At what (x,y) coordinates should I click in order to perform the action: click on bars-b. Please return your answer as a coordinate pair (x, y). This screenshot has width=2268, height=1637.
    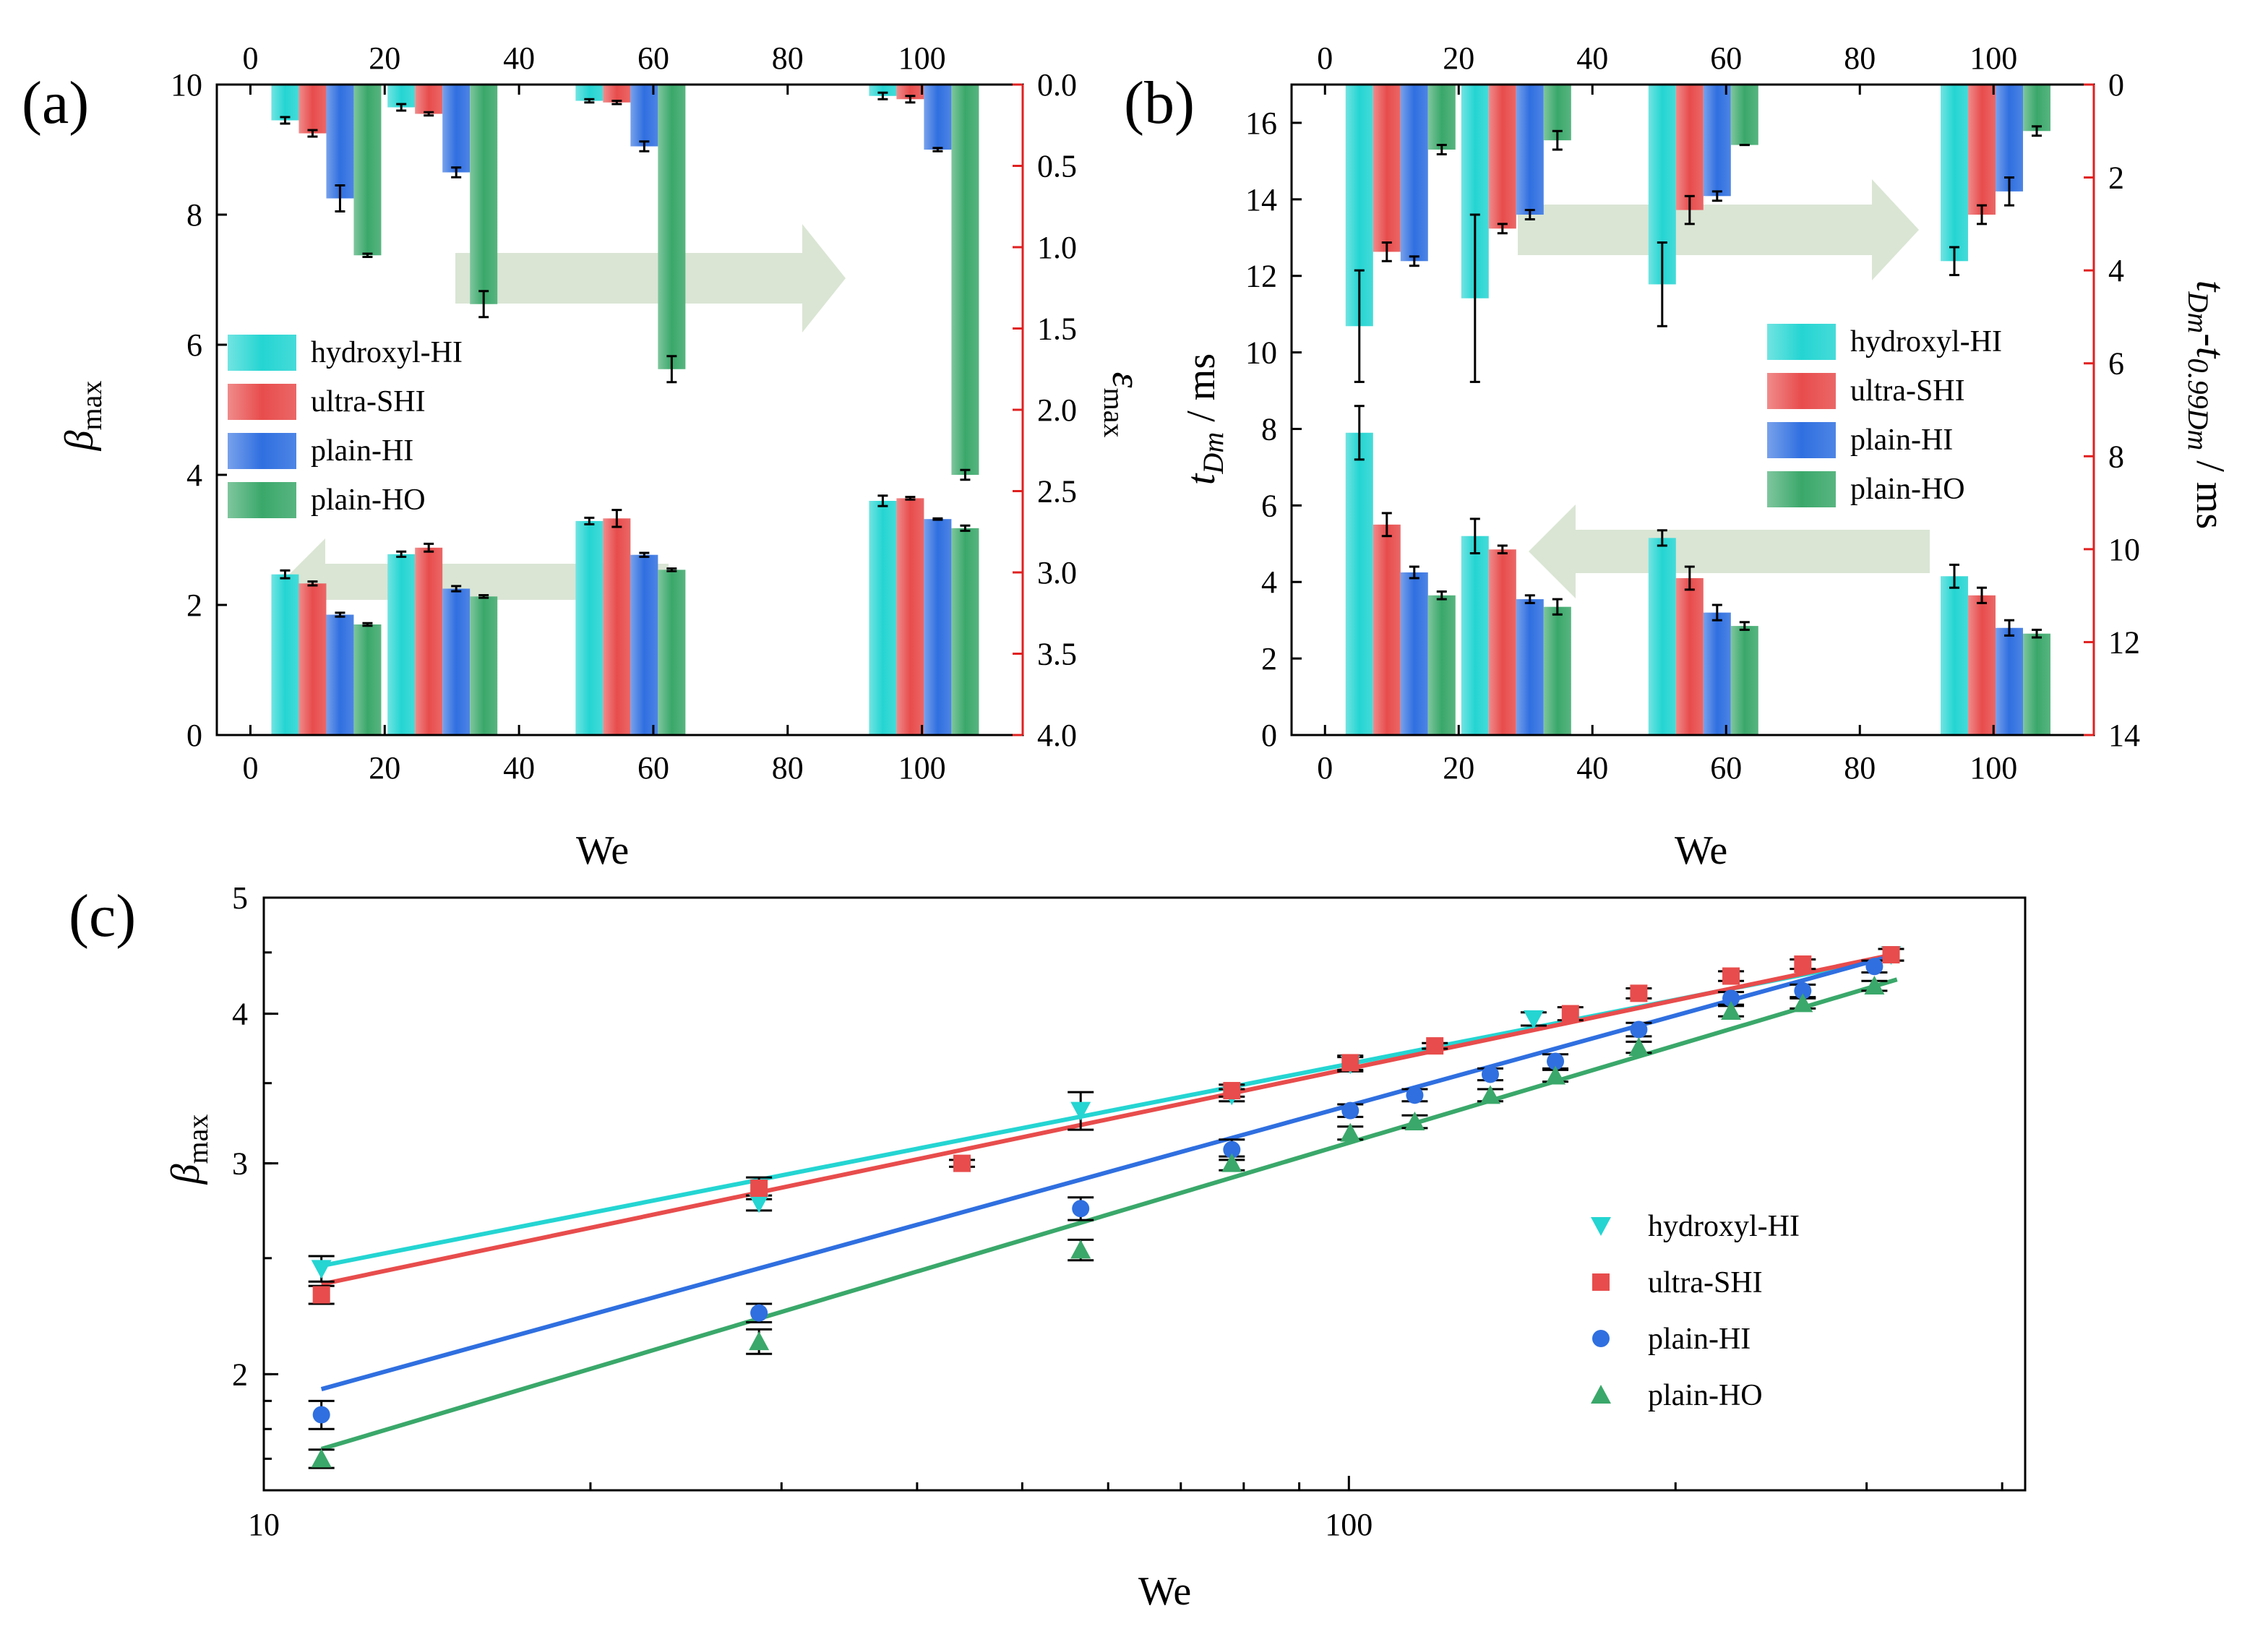
    Looking at the image, I should click on (1698, 410).